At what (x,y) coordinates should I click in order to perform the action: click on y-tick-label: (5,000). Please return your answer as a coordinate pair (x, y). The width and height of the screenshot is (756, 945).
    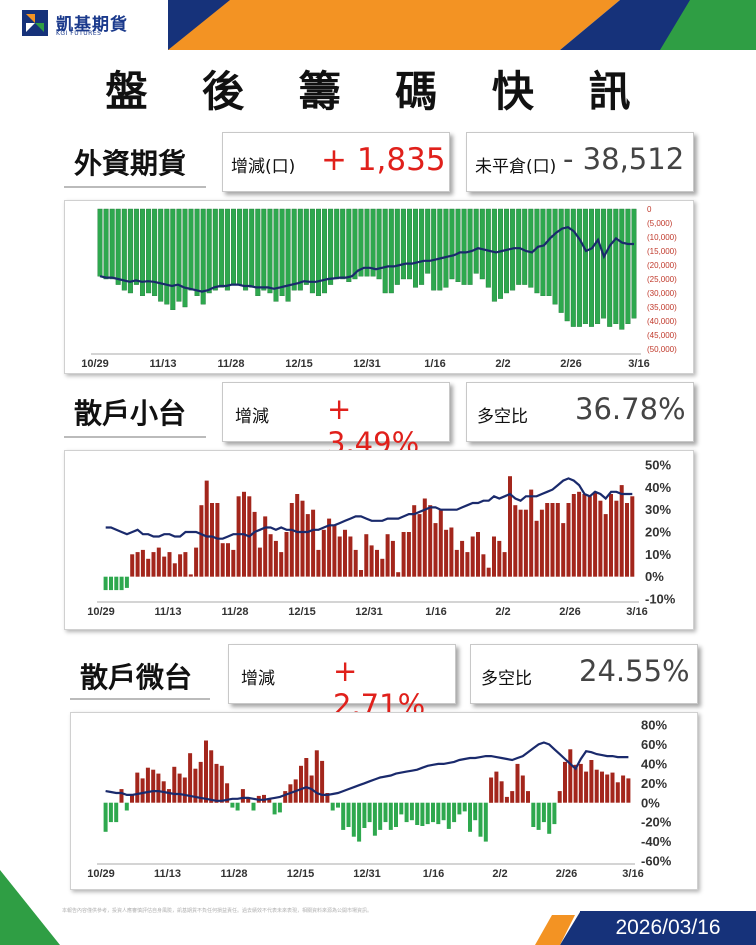
    Looking at the image, I should click on (660, 223).